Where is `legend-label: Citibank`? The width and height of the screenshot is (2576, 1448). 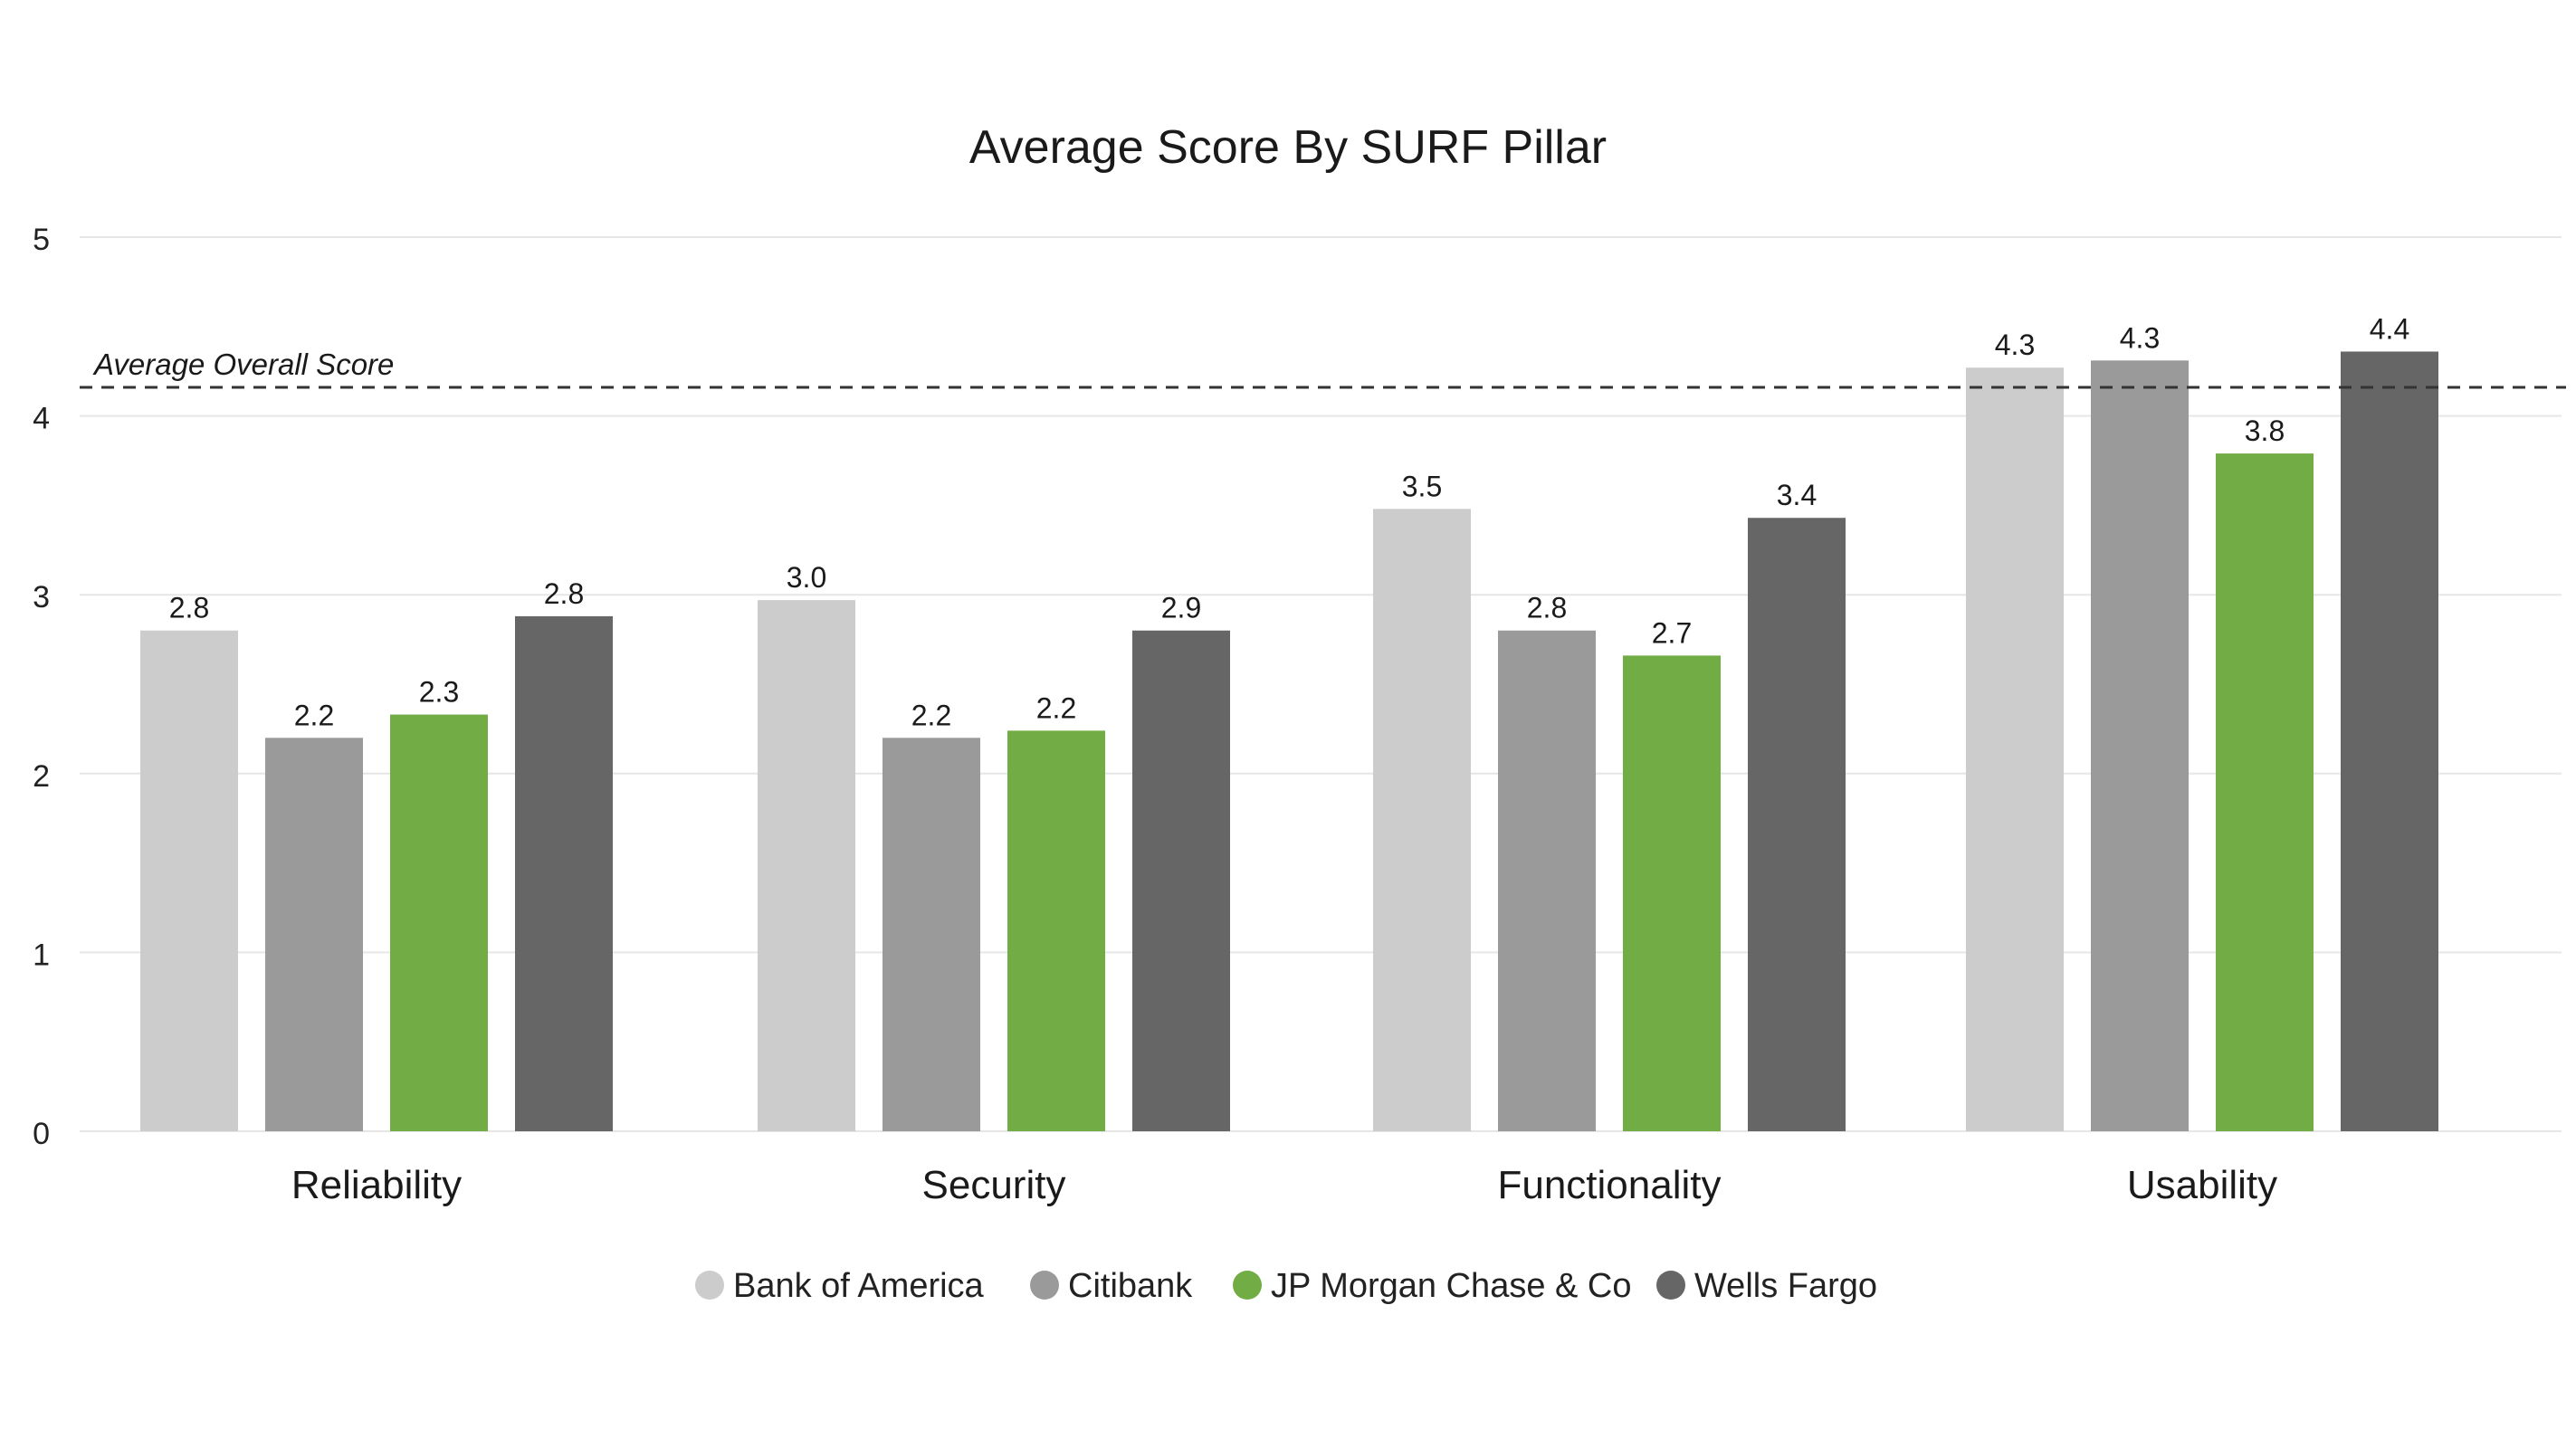 legend-label: Citibank is located at coordinates (1130, 1286).